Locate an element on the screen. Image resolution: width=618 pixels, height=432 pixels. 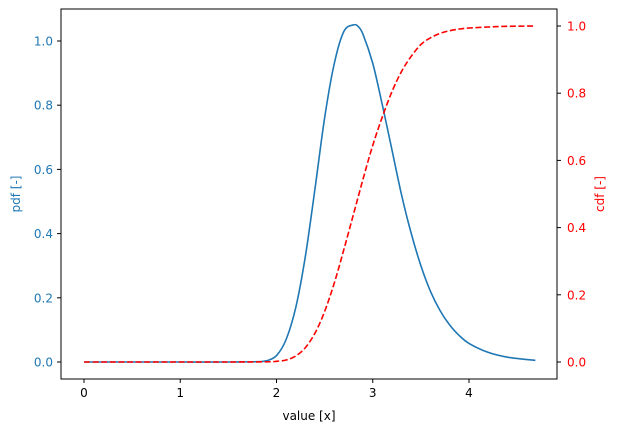
x-tick-label: 2 is located at coordinates (277, 393).